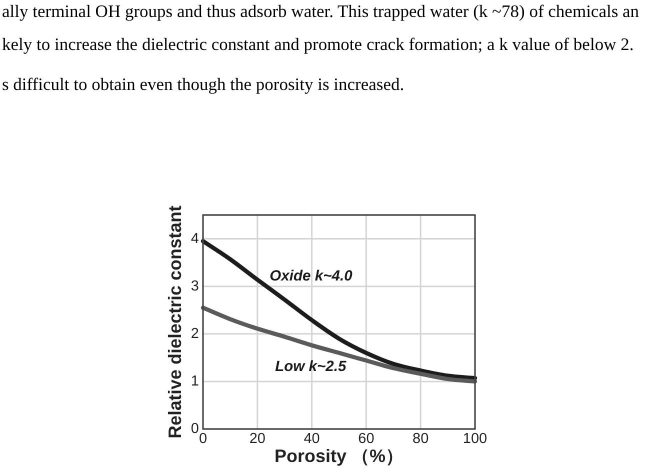 The width and height of the screenshot is (660, 469). What do you see at coordinates (475, 439) in the screenshot?
I see `x-tick-label: 100` at bounding box center [475, 439].